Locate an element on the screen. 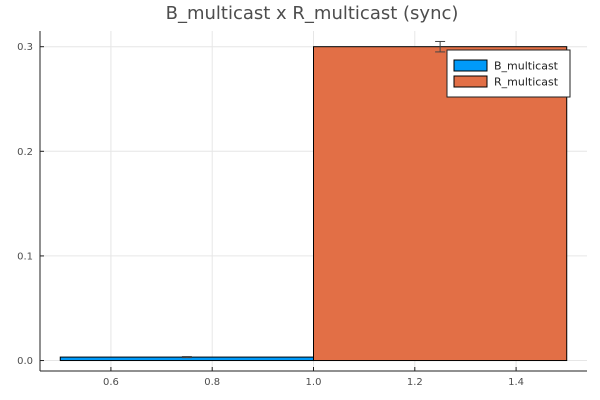 This screenshot has width=600, height=400. y-tick-label-1: 0.1 is located at coordinates (25, 256).